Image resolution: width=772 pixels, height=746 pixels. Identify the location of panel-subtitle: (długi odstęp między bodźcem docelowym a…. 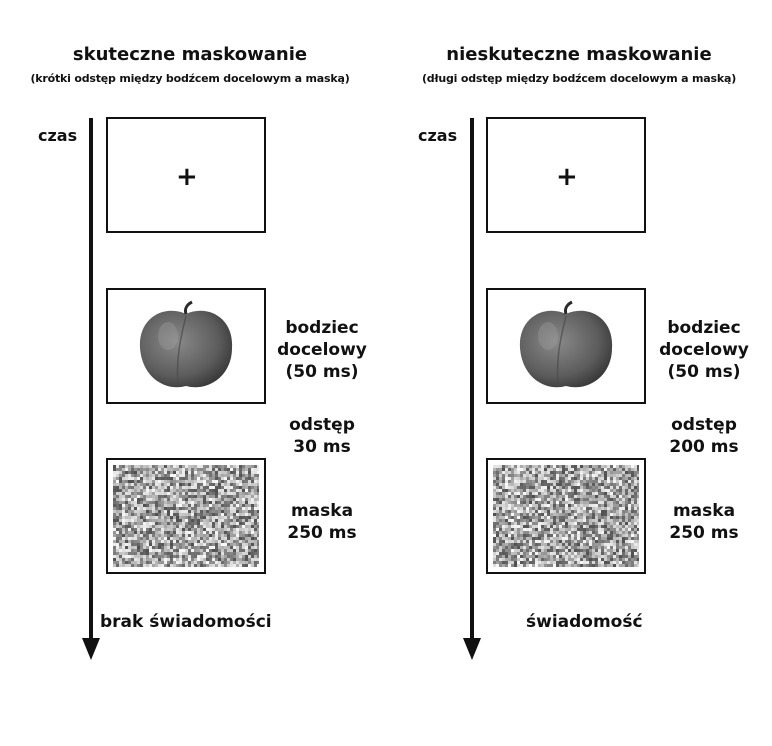
(579, 78).